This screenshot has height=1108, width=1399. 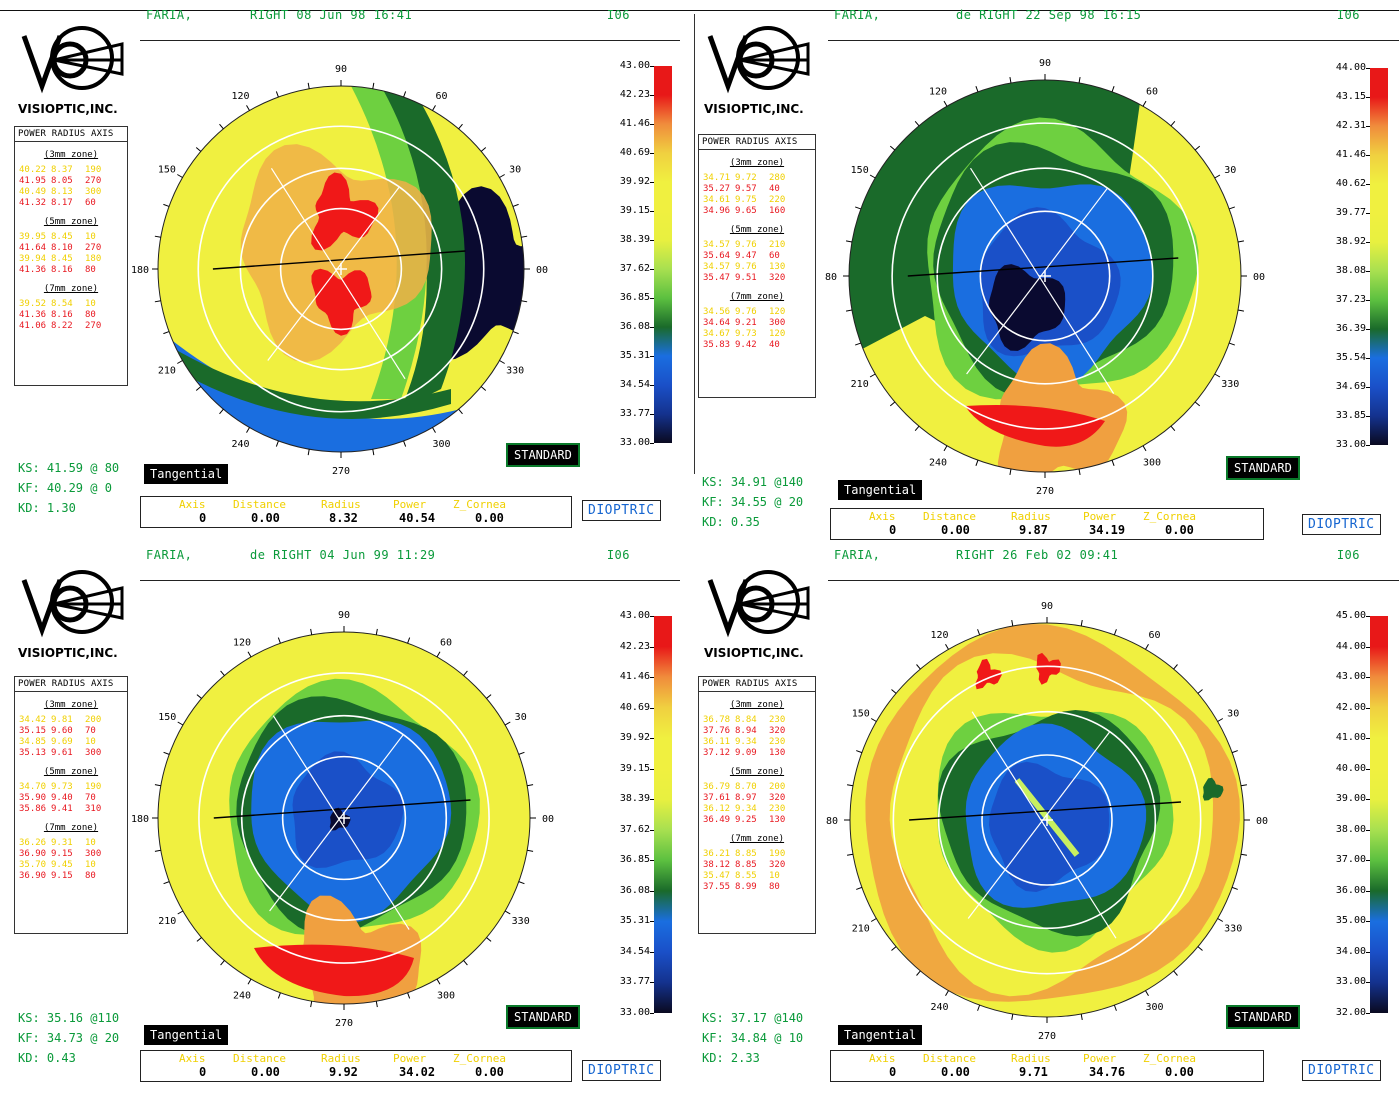 What do you see at coordinates (717, 887) in the screenshot?
I see `power-value: 37.55` at bounding box center [717, 887].